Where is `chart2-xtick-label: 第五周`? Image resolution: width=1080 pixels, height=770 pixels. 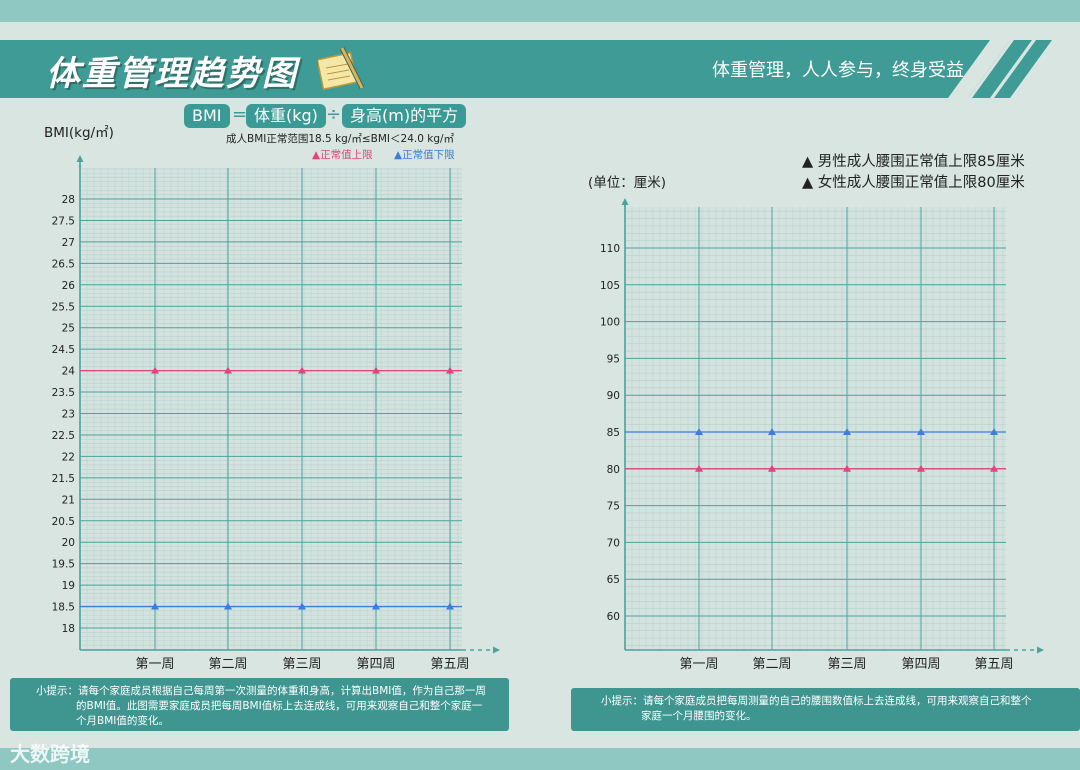
chart2-xtick-label: 第五周 is located at coordinates (993, 664).